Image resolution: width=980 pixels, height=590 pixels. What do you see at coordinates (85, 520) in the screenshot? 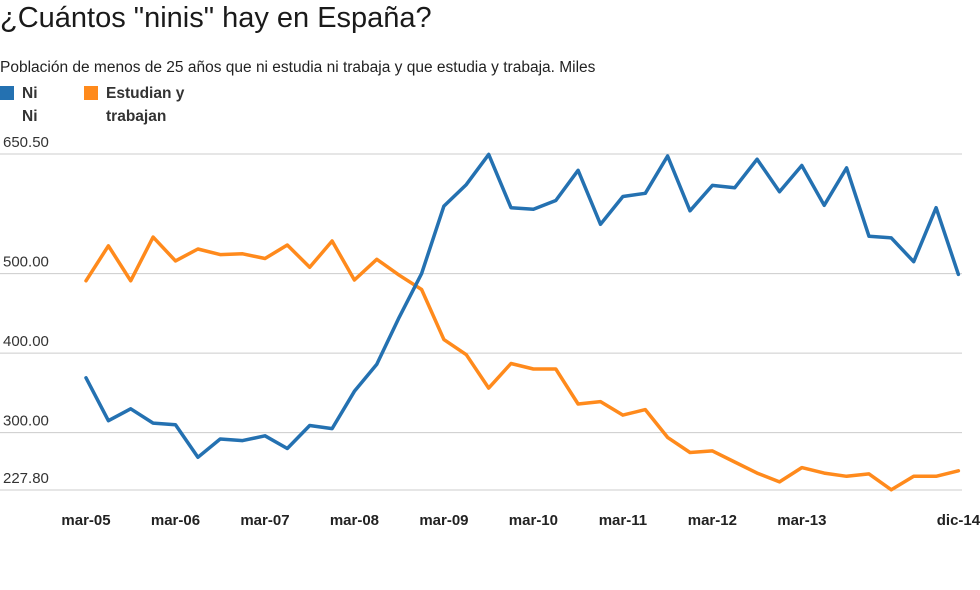
I see `x-tick-label: mar-05` at bounding box center [85, 520].